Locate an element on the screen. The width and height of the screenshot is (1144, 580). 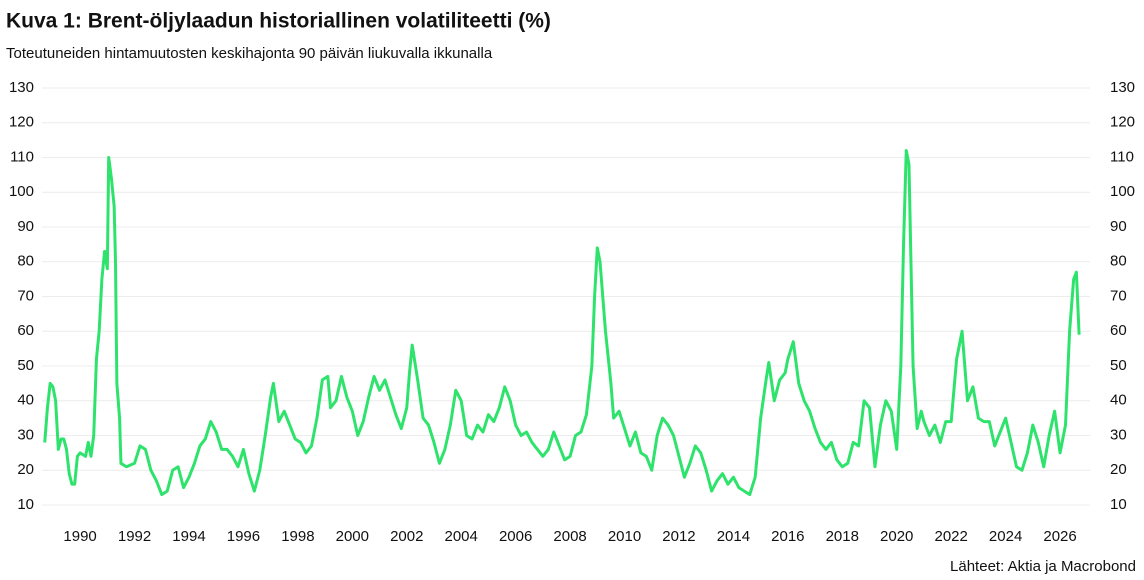
y-tick-label: 50 is located at coordinates (25, 365).